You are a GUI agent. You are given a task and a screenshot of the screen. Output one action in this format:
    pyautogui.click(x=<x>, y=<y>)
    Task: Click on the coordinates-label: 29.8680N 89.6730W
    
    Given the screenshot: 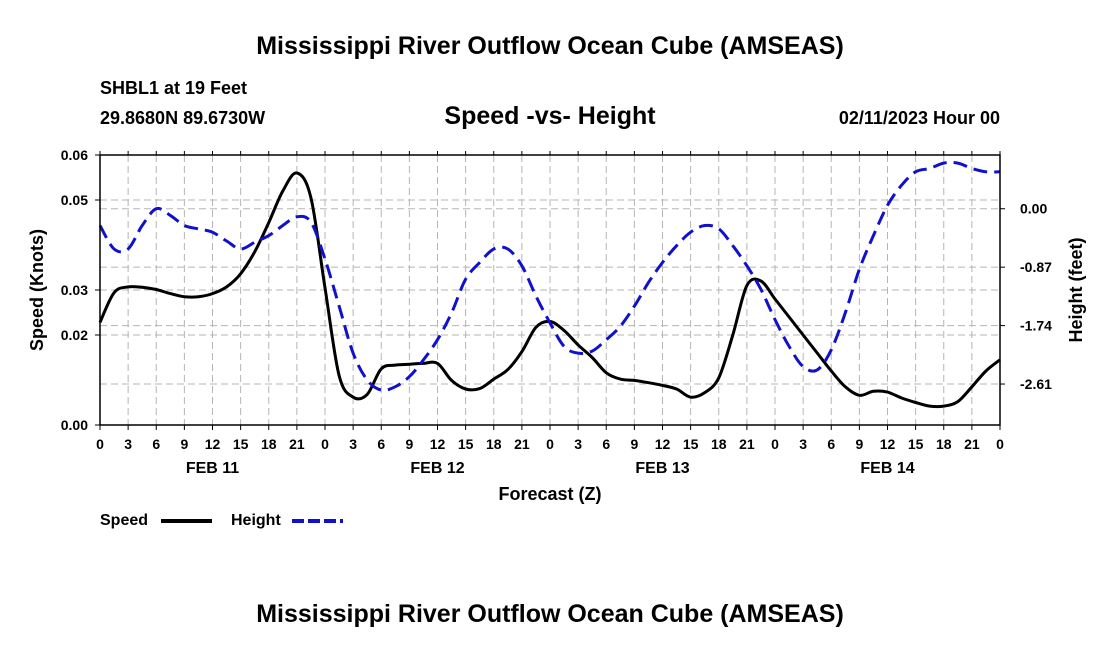 What is the action you would take?
    pyautogui.click(x=183, y=118)
    